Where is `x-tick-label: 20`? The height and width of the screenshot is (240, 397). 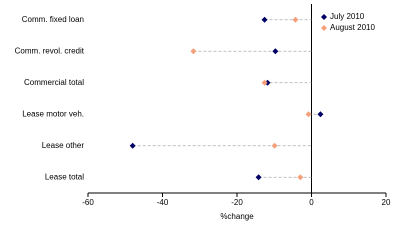 x-tick-label: 20 is located at coordinates (386, 202).